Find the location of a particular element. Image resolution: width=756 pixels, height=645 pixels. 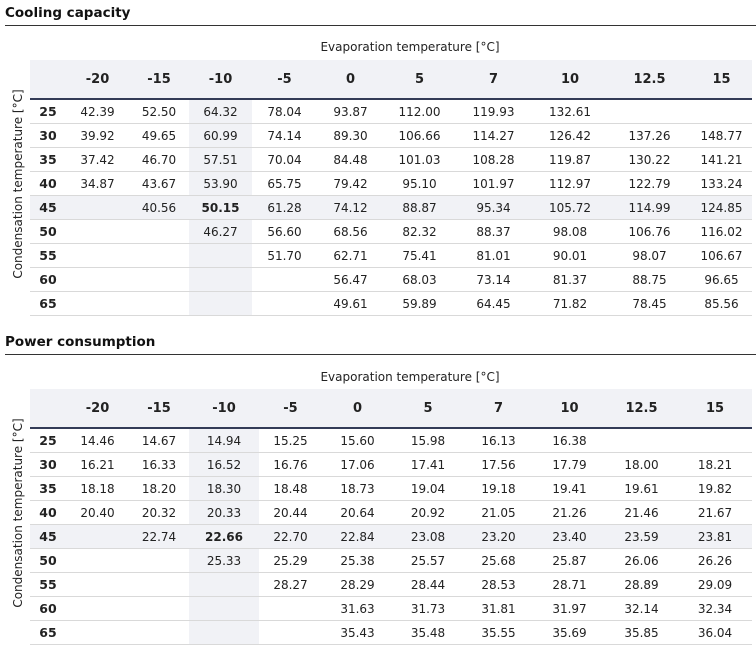

table-cell: 19.04 is located at coordinates (428, 488).